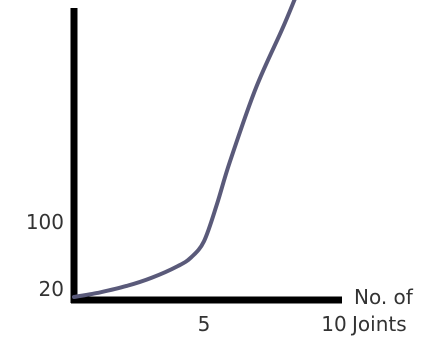 The width and height of the screenshot is (442, 338). I want to click on x-axis-label-line-2: Joints, so click(378, 324).